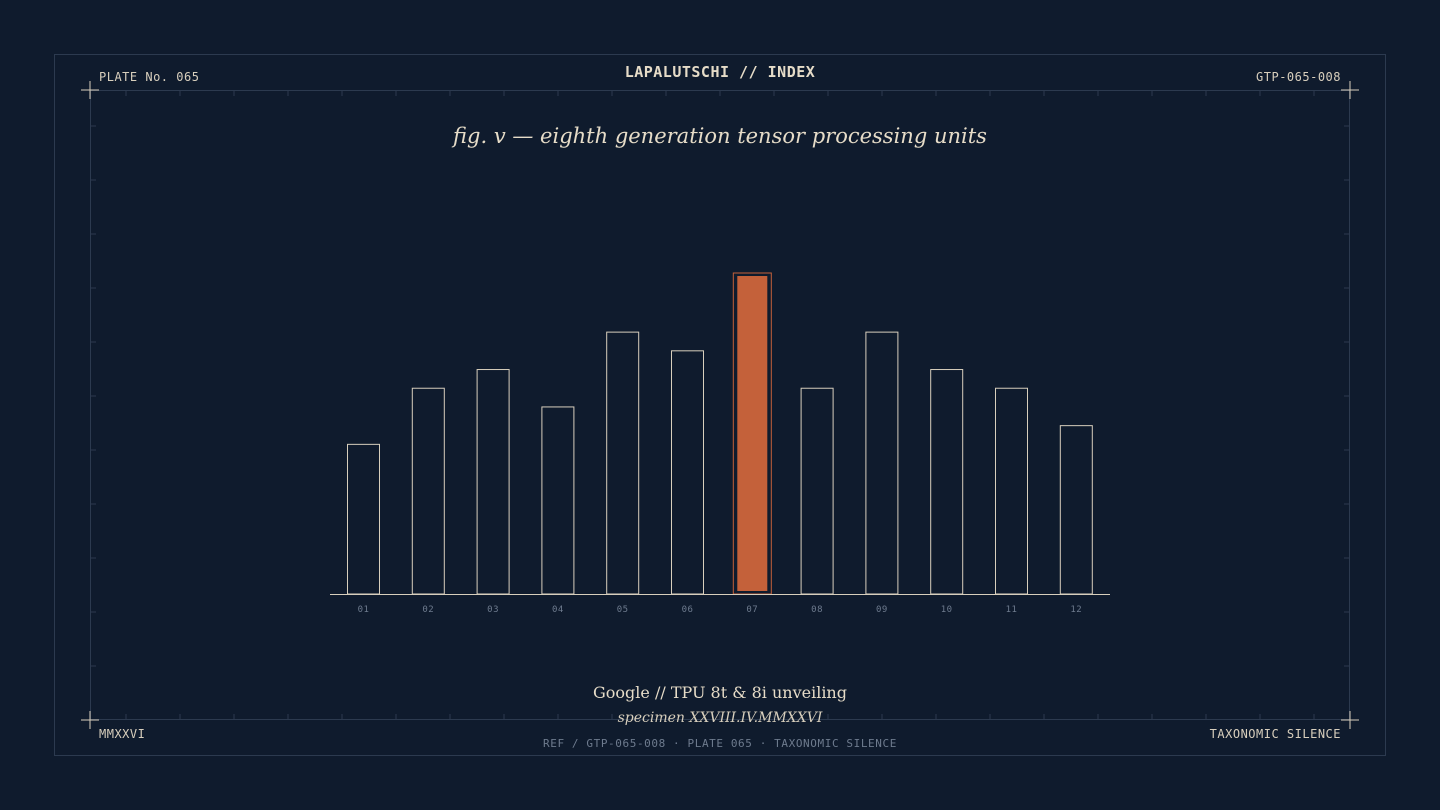  What do you see at coordinates (122, 734) in the screenshot?
I see `year-label: MMXXVI` at bounding box center [122, 734].